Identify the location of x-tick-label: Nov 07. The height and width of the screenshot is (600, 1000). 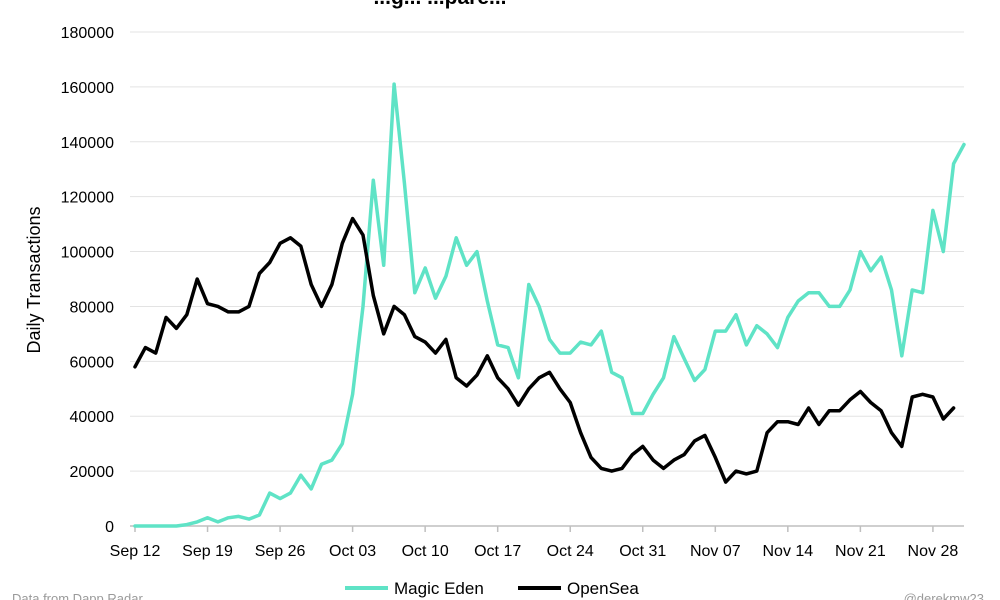
(715, 551).